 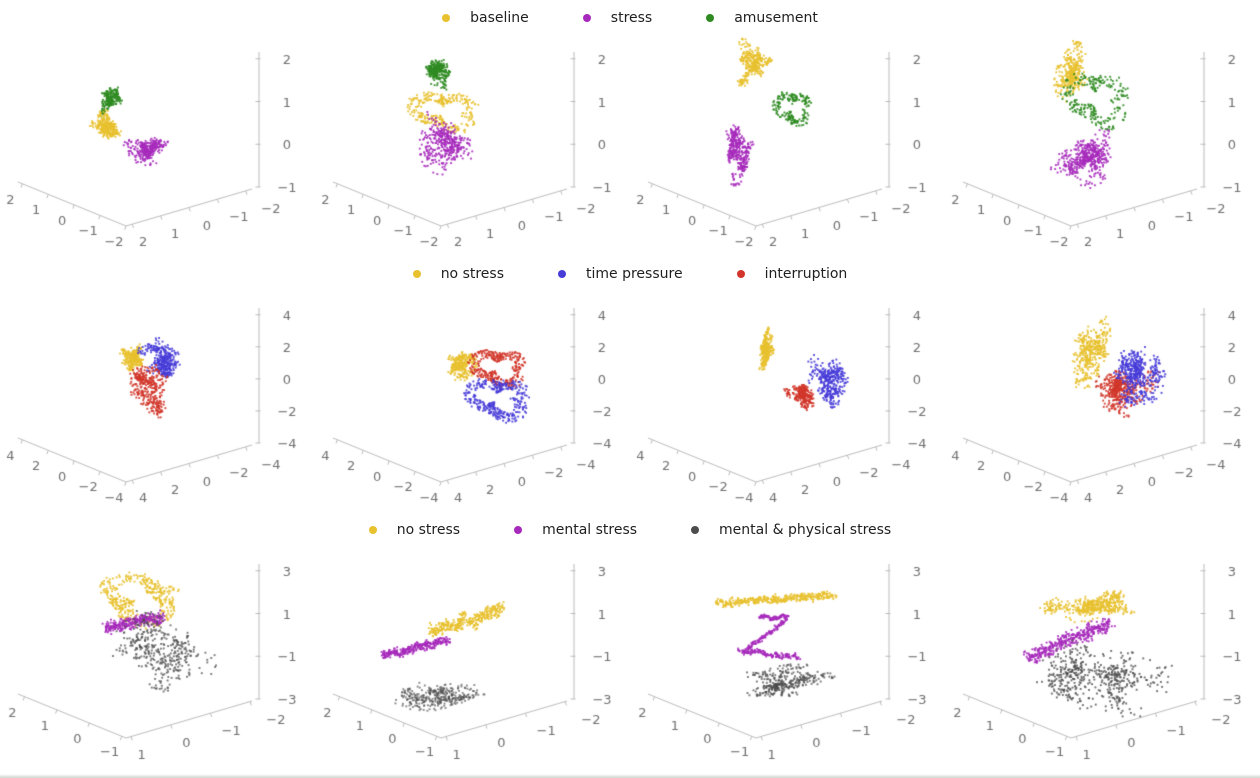 I want to click on legend-label: stress, so click(x=631, y=18).